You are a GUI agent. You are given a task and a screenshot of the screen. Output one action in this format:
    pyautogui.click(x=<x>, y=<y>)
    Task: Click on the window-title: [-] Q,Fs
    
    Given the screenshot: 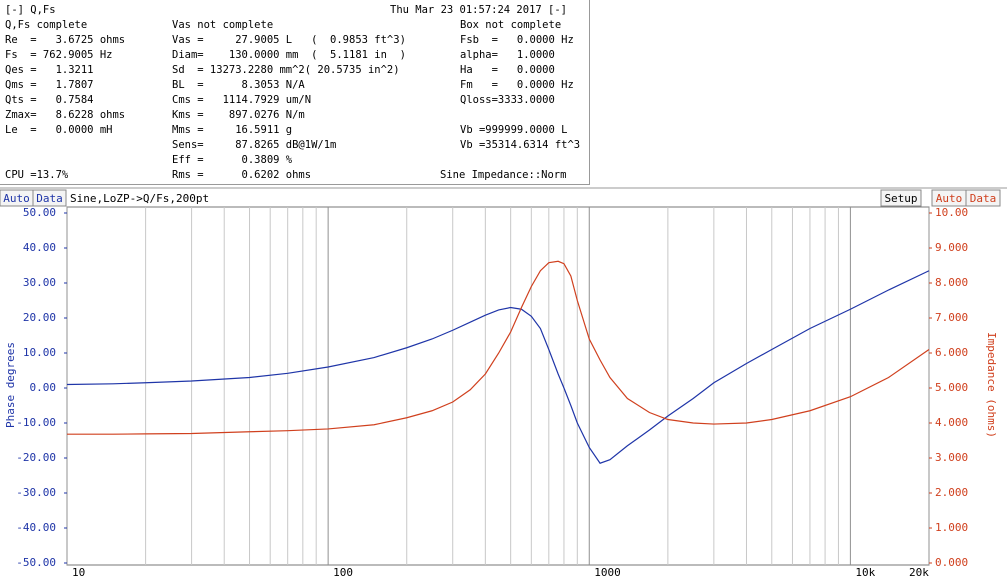 What is the action you would take?
    pyautogui.click(x=30, y=10)
    